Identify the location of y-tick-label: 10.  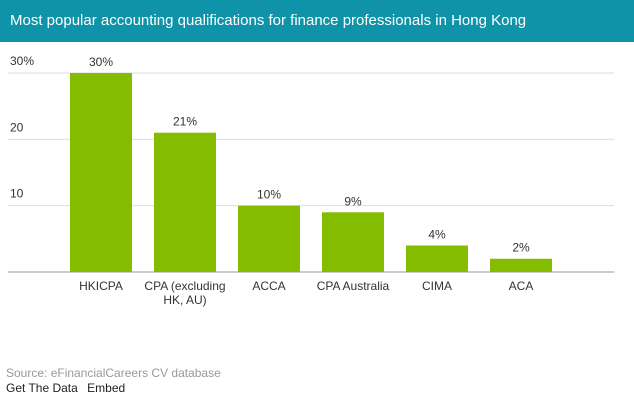
(17, 194).